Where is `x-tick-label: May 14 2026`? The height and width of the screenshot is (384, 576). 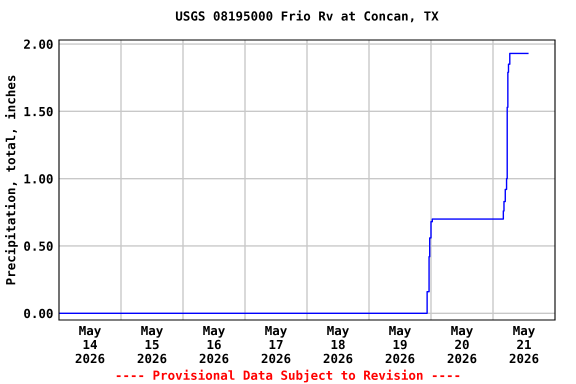
x-tick-label: May 14 2026 is located at coordinates (90, 345).